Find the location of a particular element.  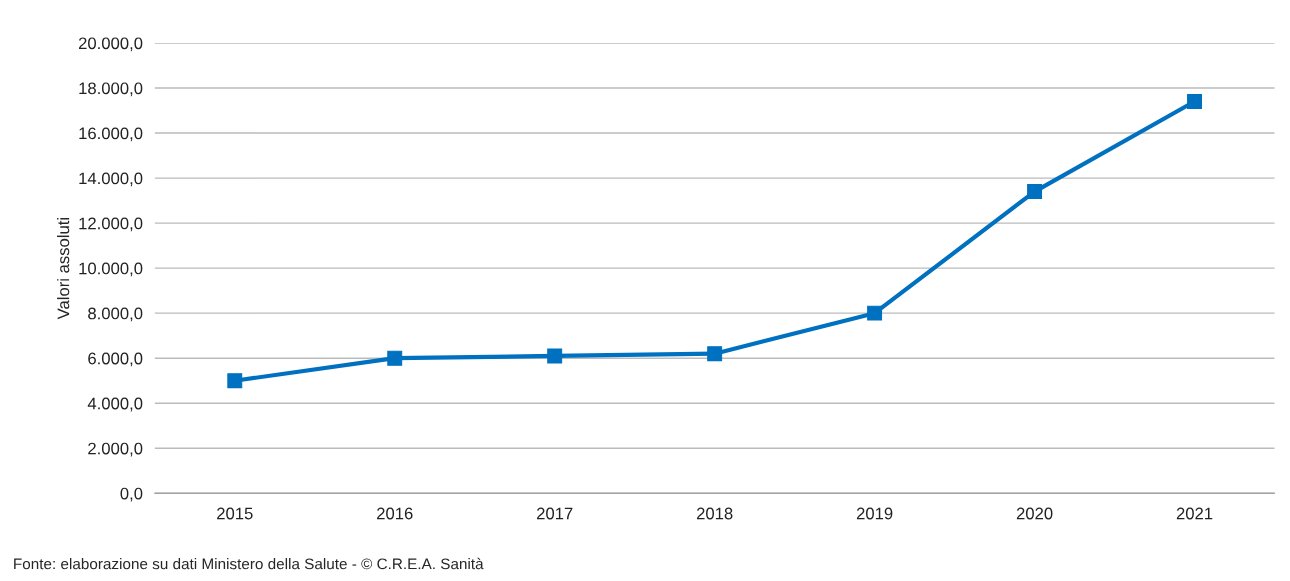

x-tick-label: 2016 is located at coordinates (395, 513).